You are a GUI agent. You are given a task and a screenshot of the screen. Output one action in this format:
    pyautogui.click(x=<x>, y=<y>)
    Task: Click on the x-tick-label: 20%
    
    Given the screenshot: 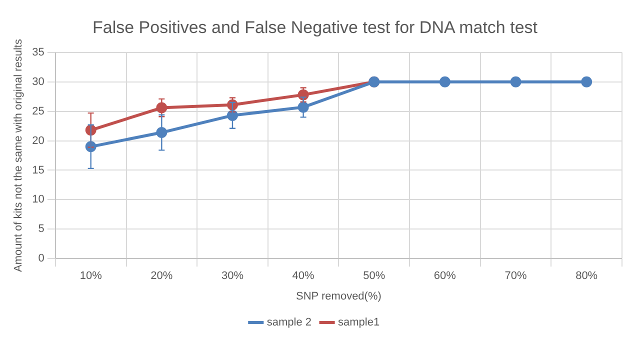 What is the action you would take?
    pyautogui.click(x=161, y=276)
    